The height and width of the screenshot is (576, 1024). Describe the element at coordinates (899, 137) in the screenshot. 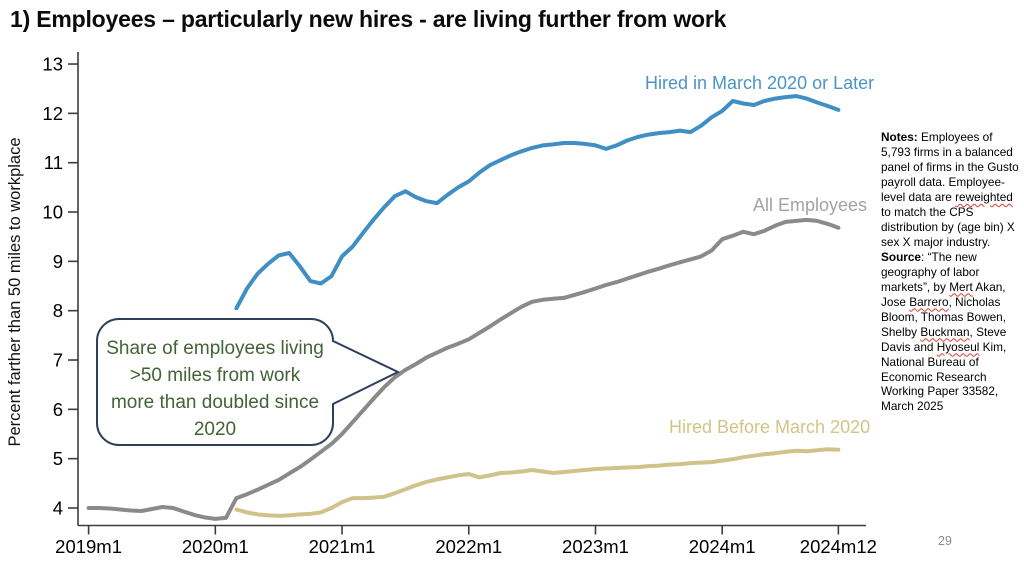

I see `notes-segment: Notes:` at that location.